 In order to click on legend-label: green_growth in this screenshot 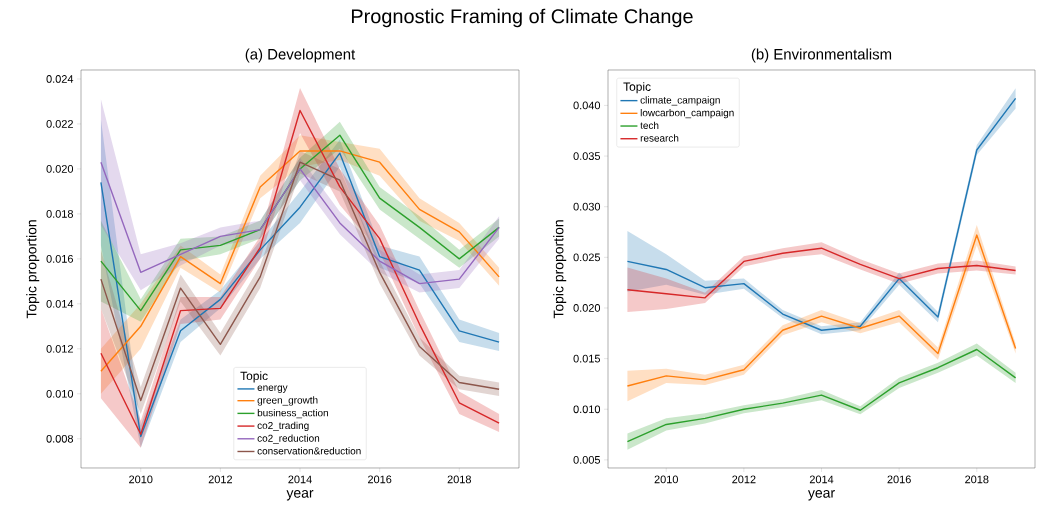, I will do `click(287, 401)`.